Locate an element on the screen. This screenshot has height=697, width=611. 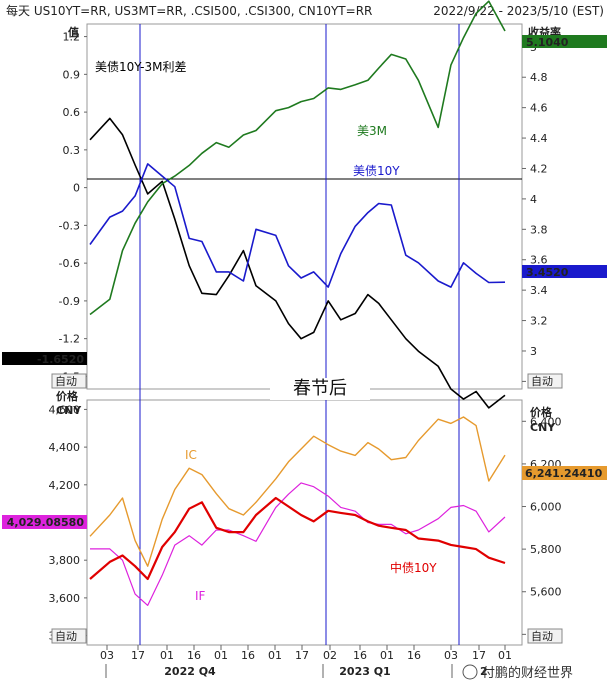
badge-ic-text: 6,241.24410 is located at coordinates (564, 473).